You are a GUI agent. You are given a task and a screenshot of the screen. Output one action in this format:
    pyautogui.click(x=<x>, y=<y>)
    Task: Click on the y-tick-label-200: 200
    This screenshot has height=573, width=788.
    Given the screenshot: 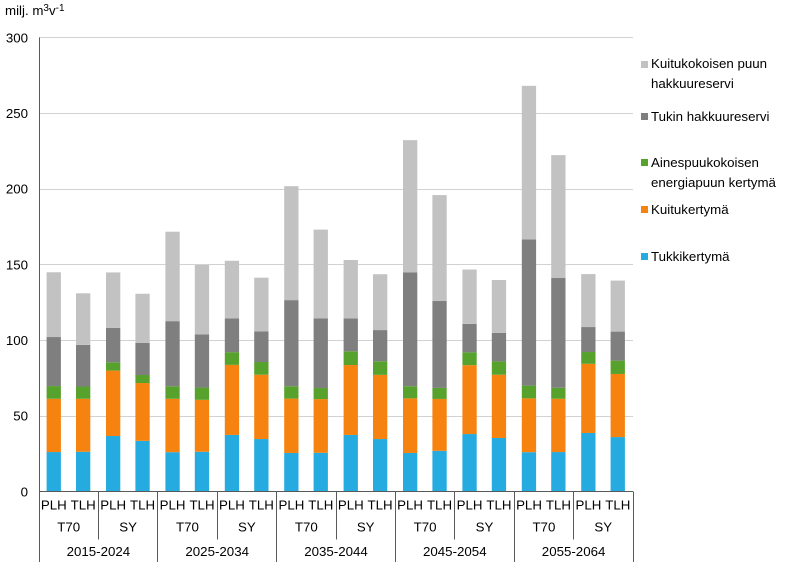 What is the action you would take?
    pyautogui.click(x=17, y=189)
    